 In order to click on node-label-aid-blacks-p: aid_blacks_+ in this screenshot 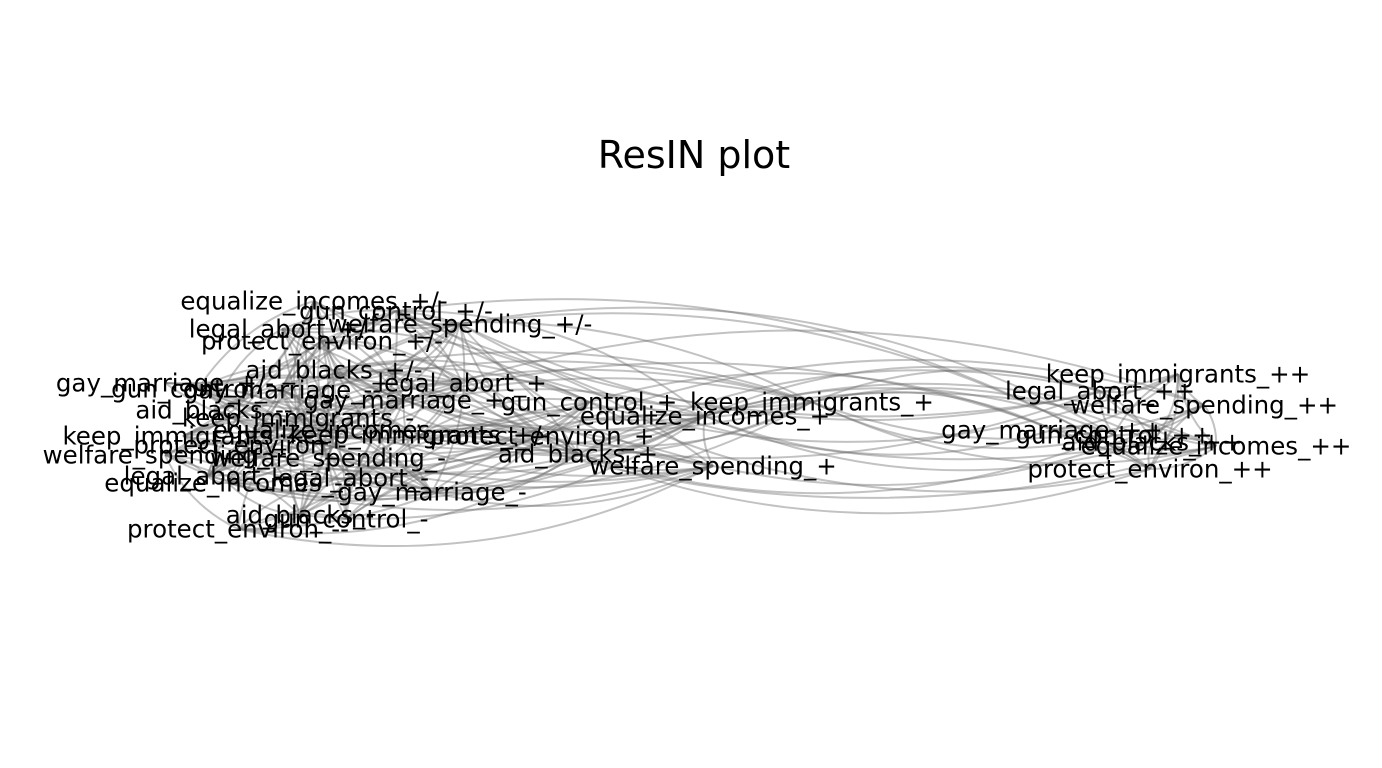, I will do `click(578, 454)`.